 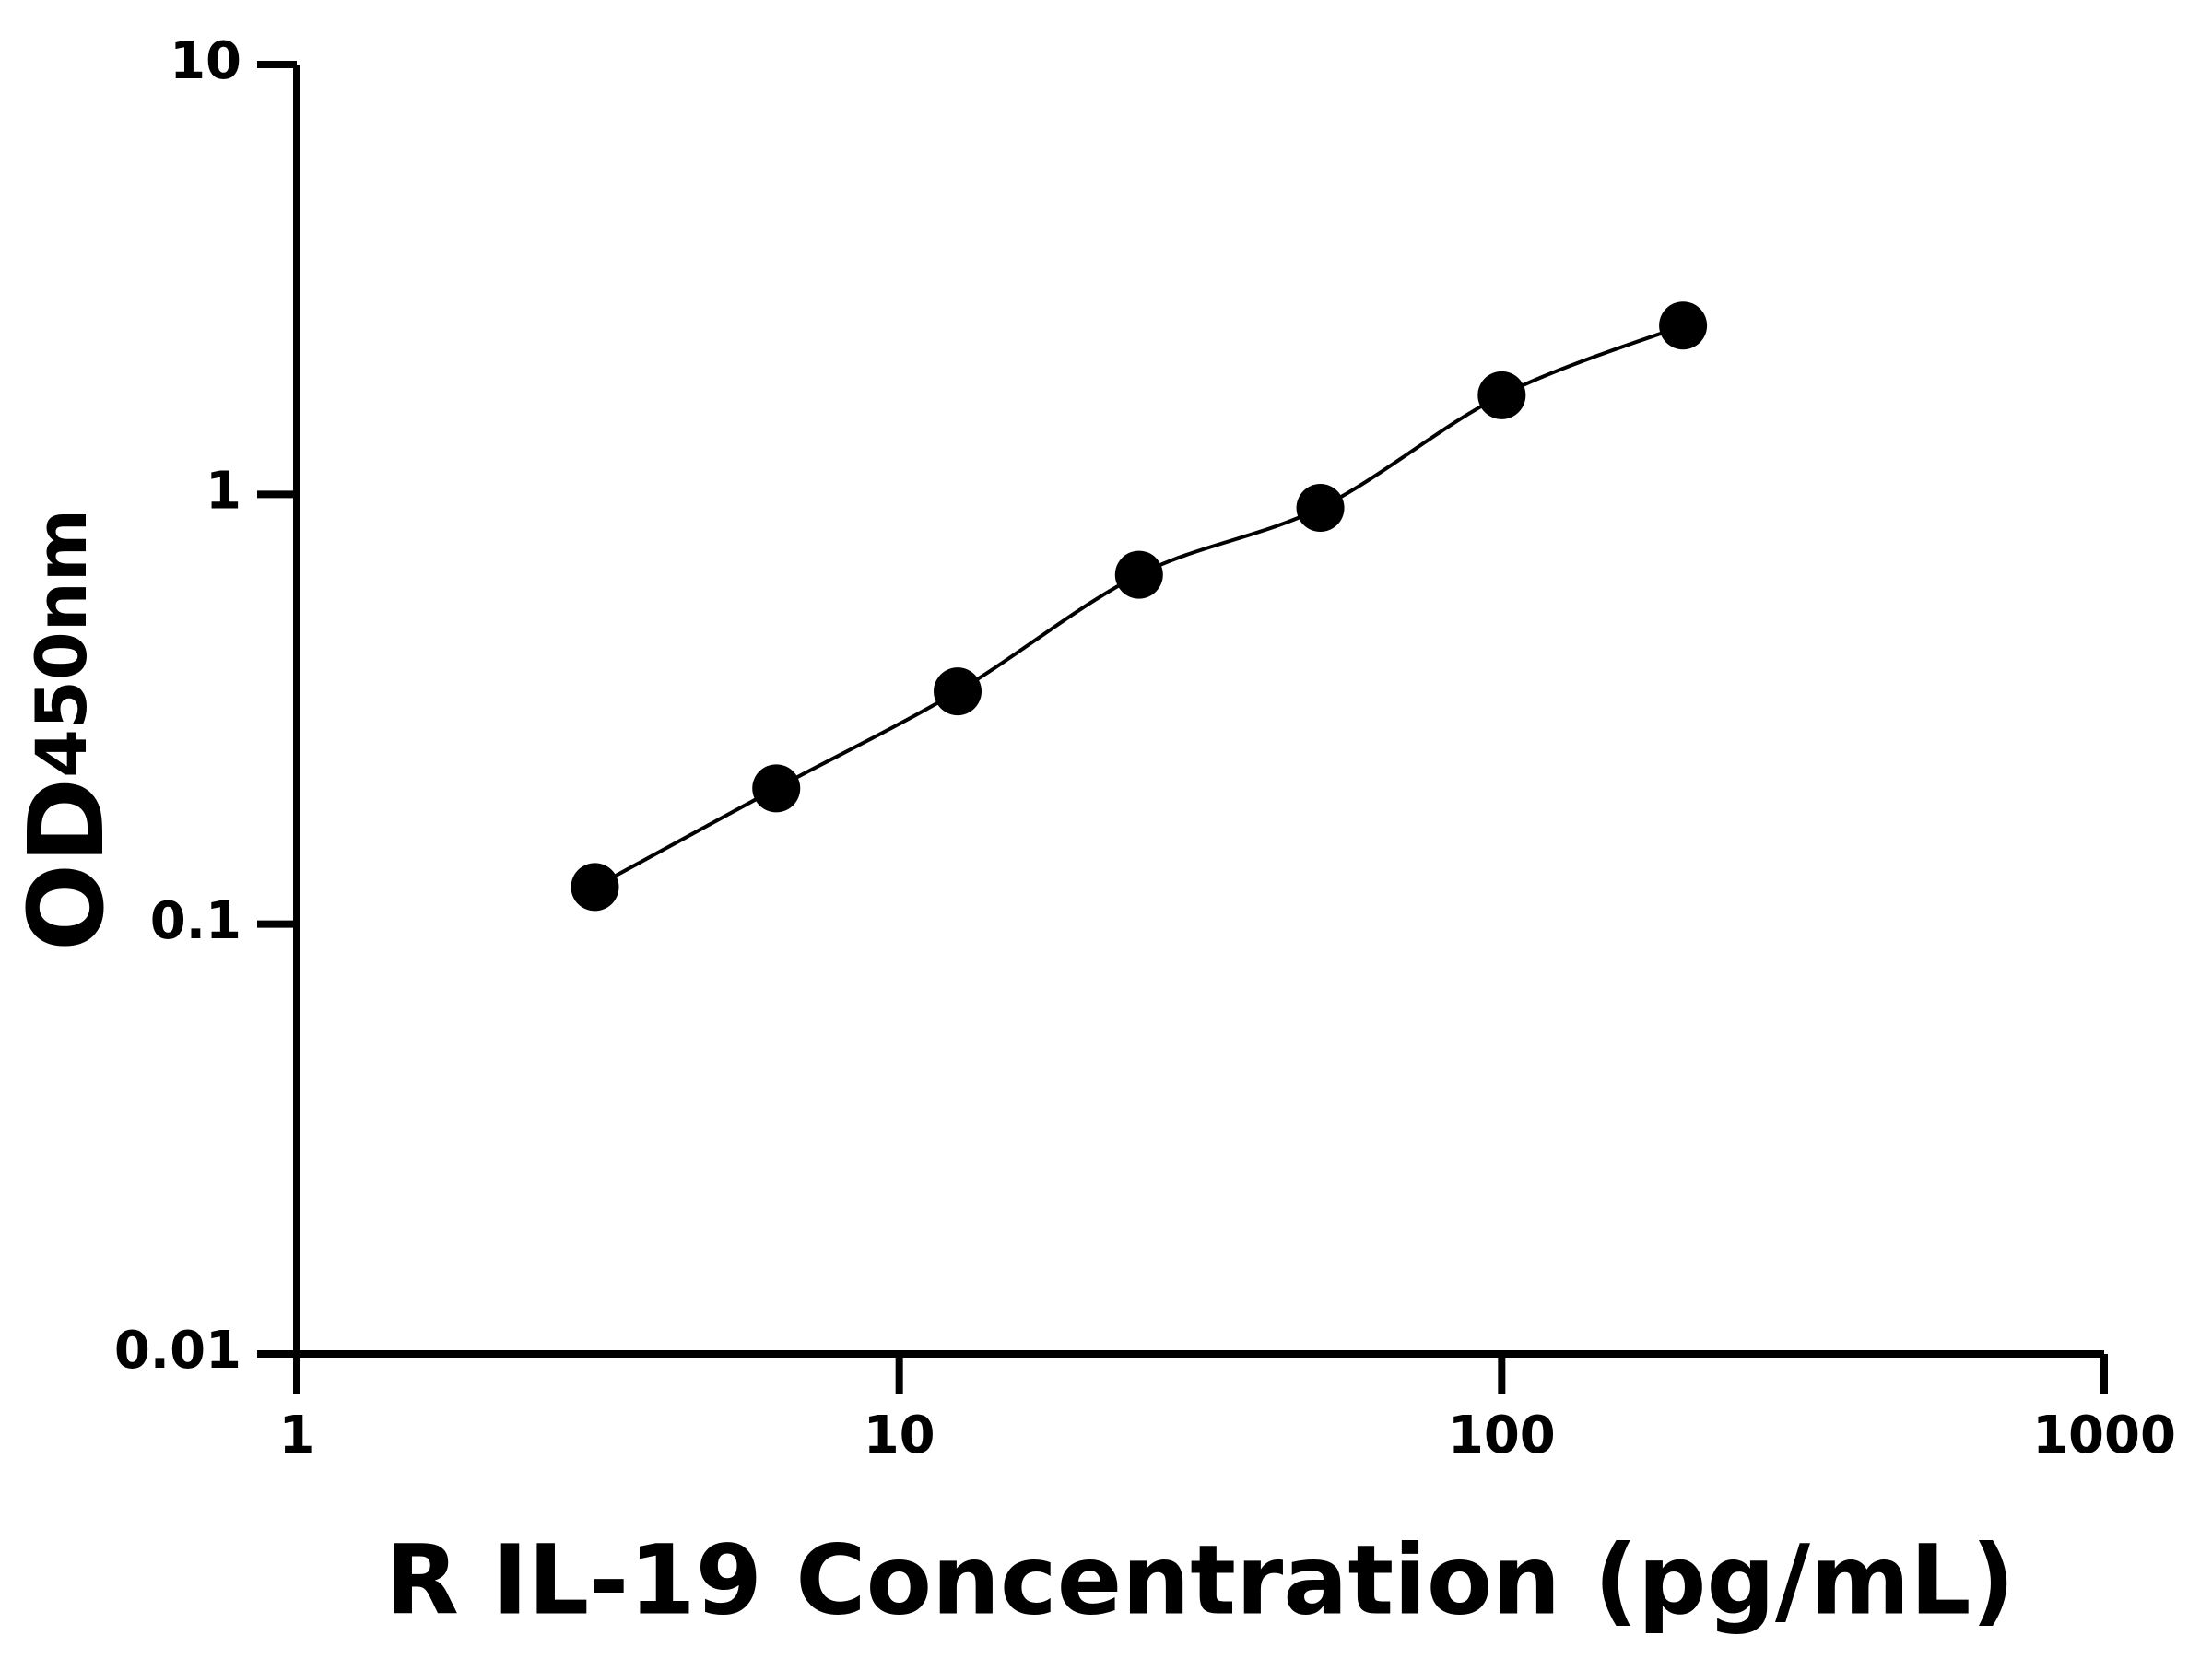 I want to click on y-axis-label-subscript: 450nm, so click(x=61, y=643).